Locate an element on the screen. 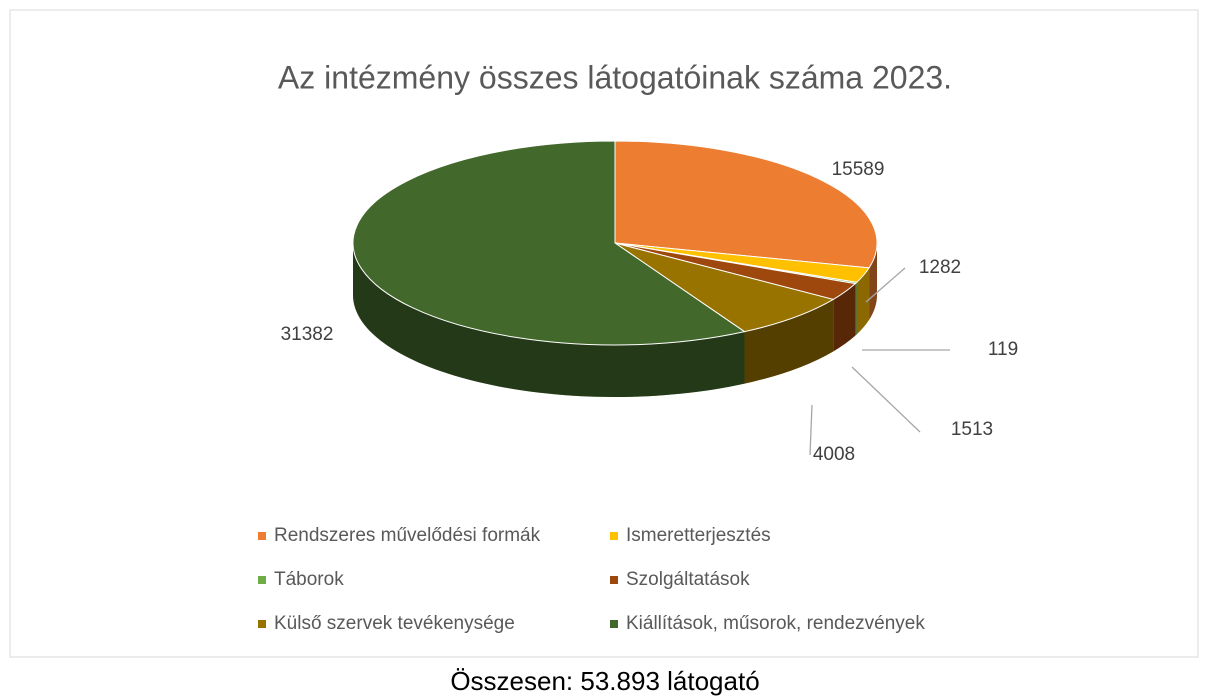 This screenshot has height=696, width=1210. caption: Összesen: 53.893 látogató is located at coordinates (604, 681).